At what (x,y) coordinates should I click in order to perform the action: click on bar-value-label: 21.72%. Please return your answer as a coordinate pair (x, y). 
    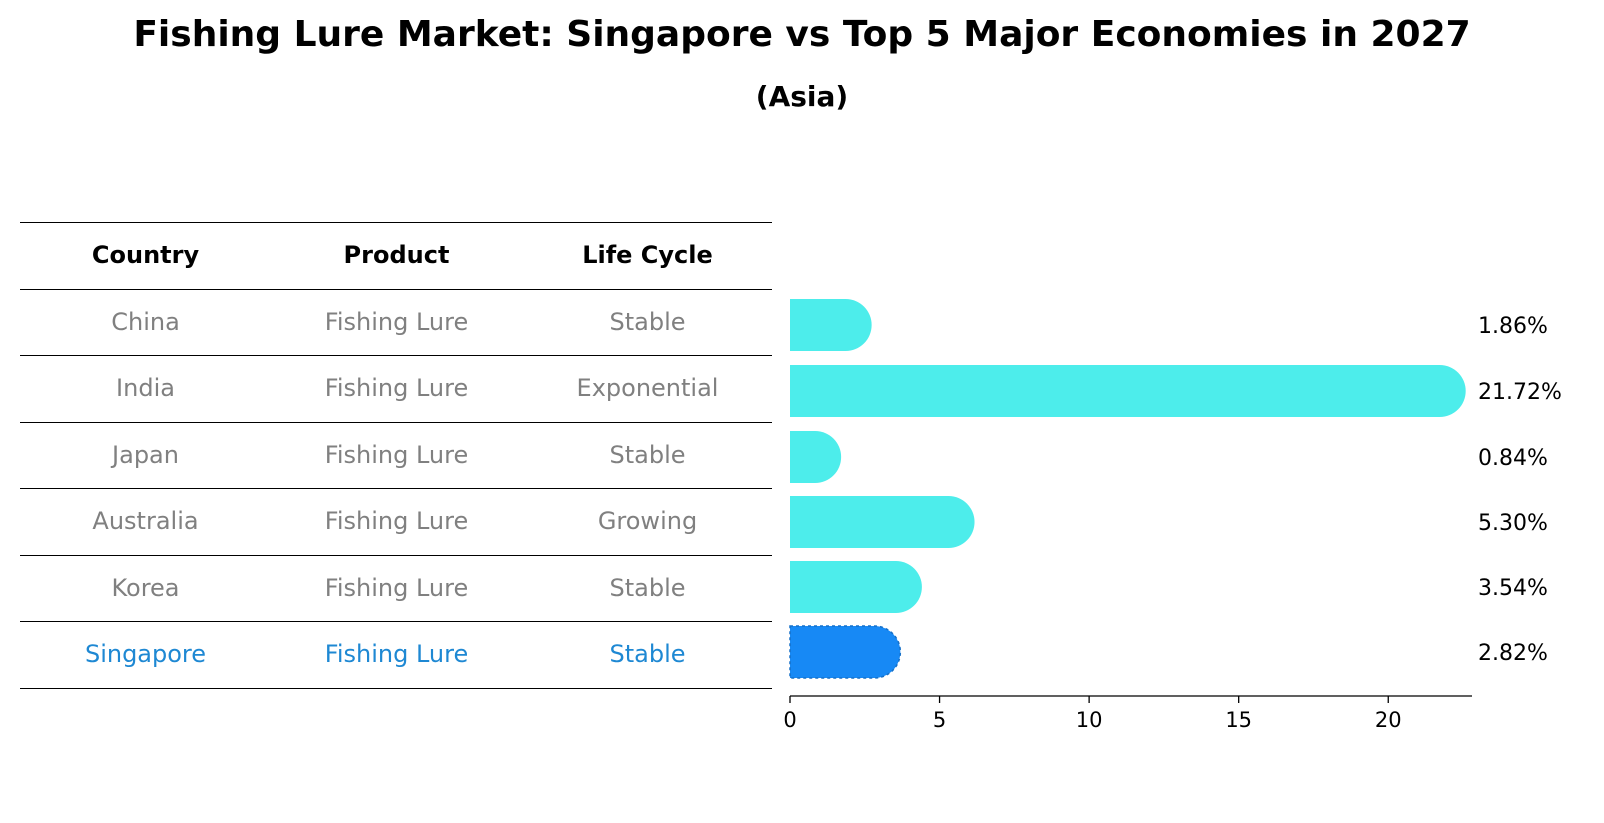
    Looking at the image, I should click on (1520, 392).